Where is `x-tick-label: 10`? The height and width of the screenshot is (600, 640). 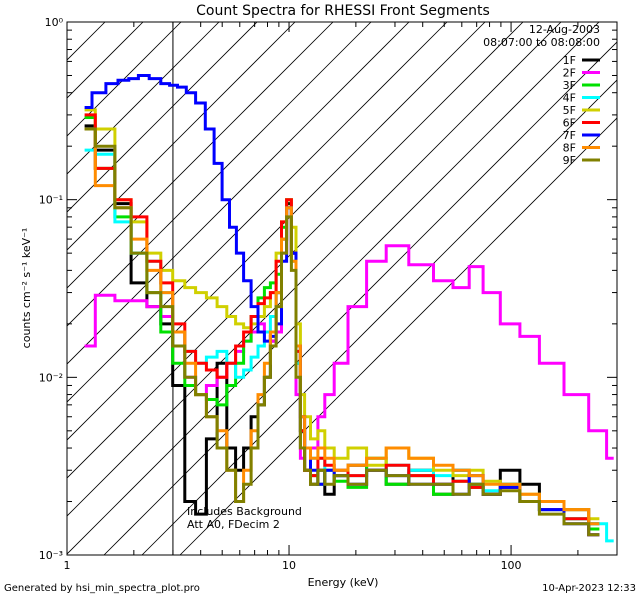 x-tick-label: 10 is located at coordinates (289, 565).